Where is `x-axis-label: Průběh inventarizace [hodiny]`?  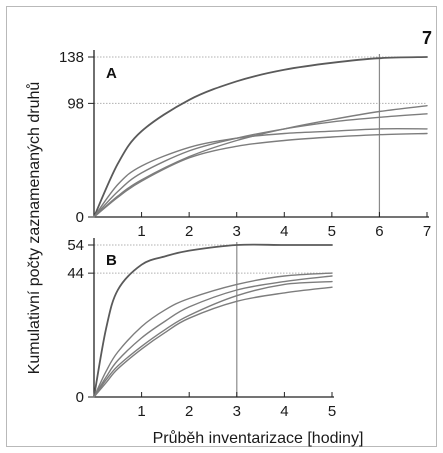 x-axis-label: Průběh inventarizace [hodiny] is located at coordinates (258, 438).